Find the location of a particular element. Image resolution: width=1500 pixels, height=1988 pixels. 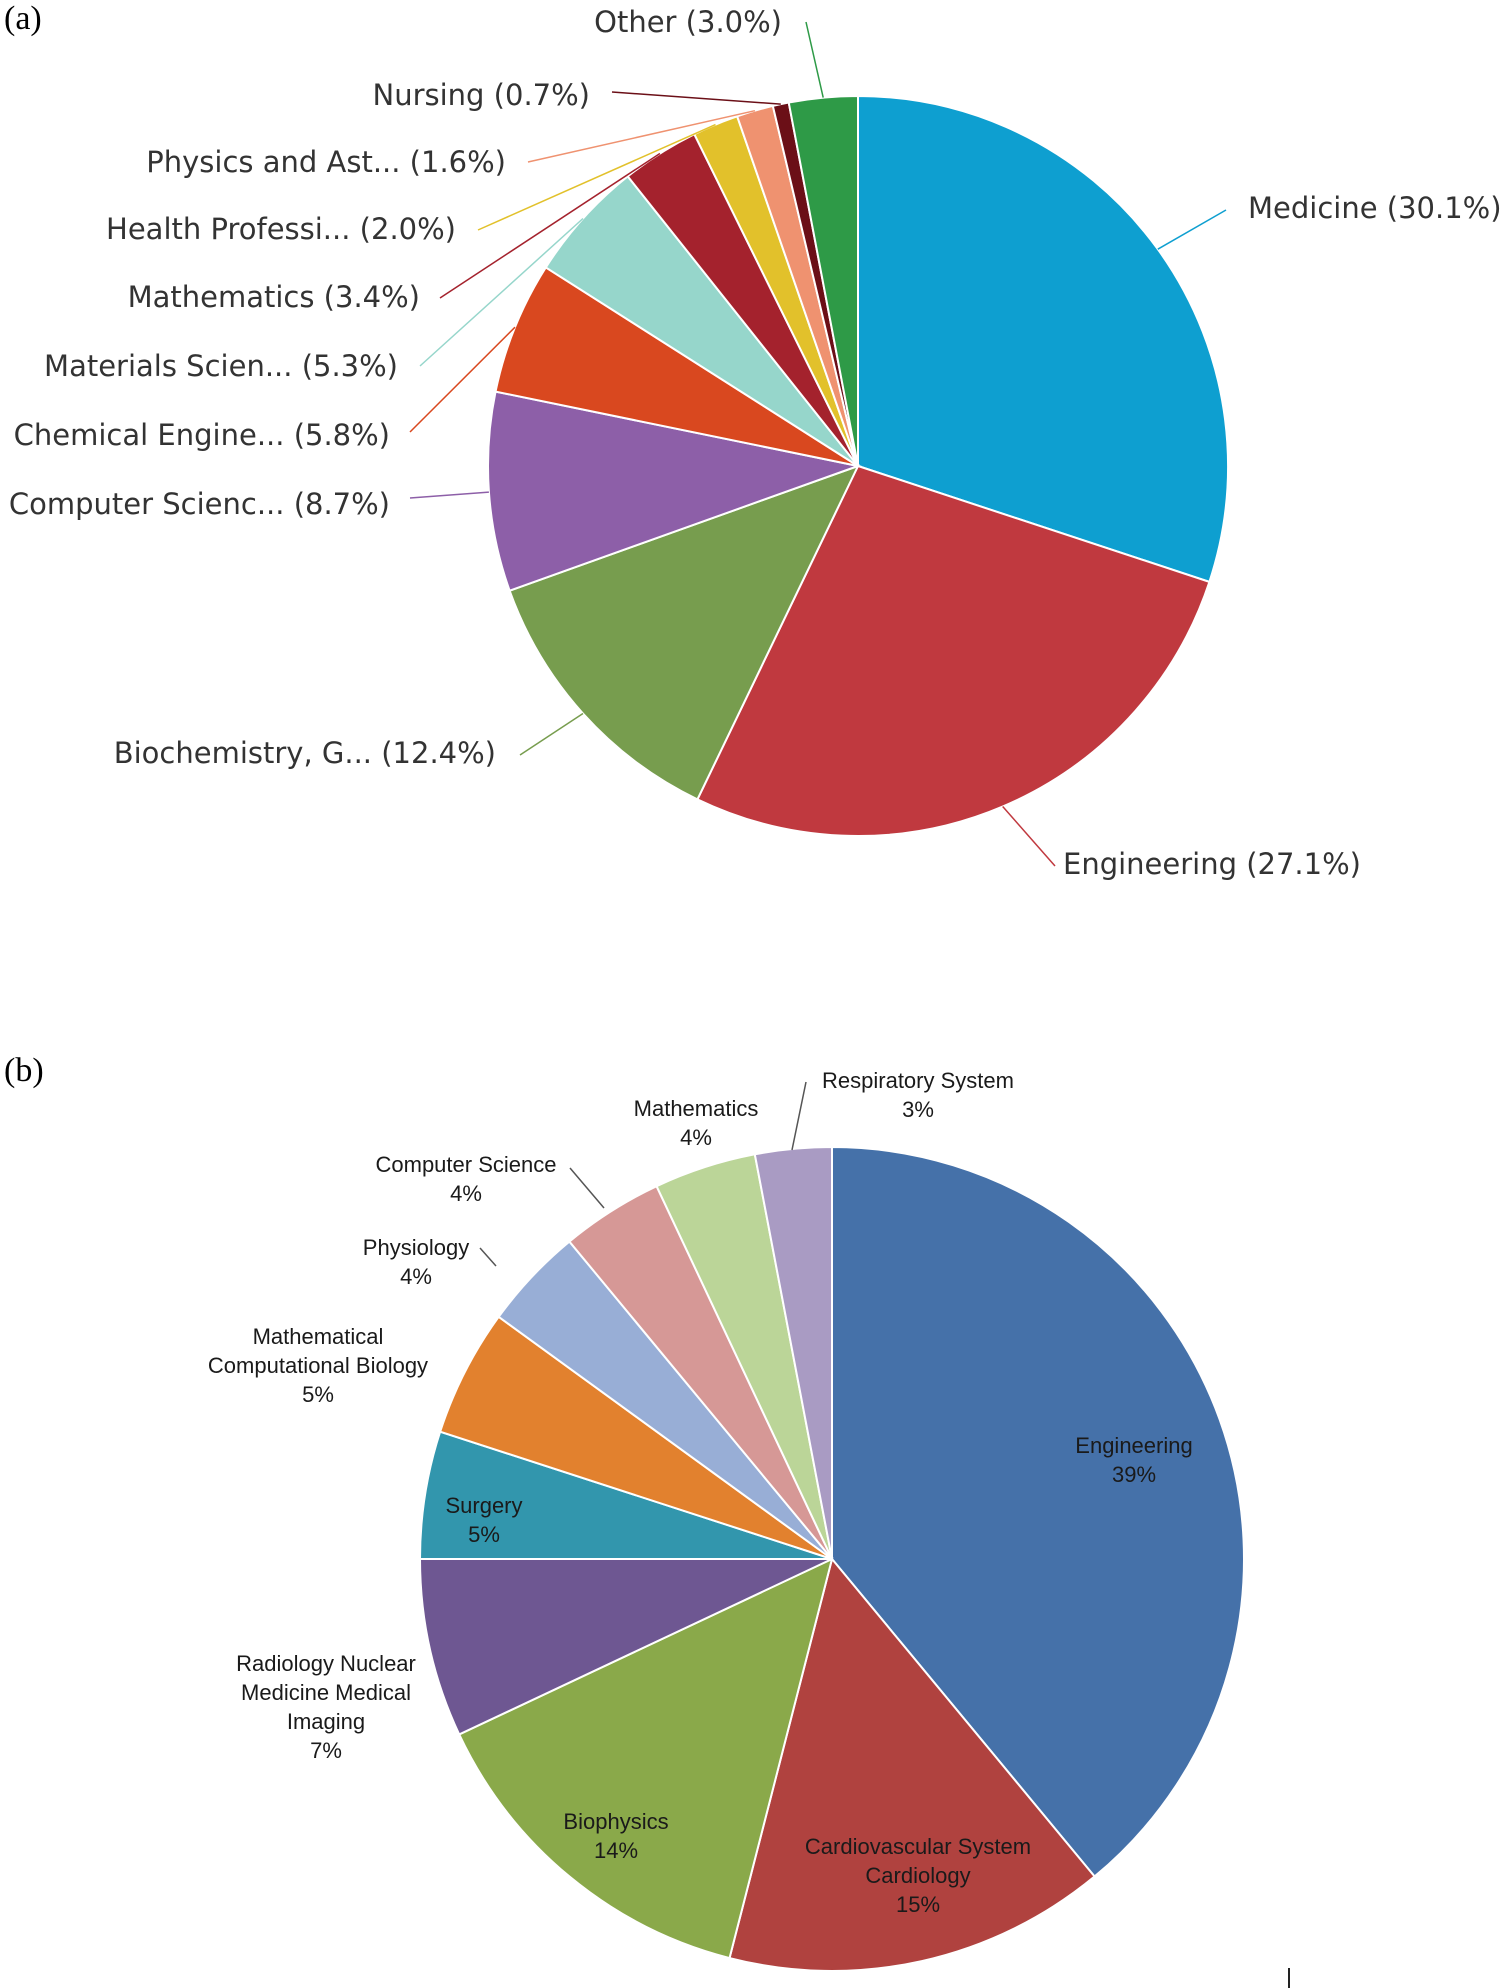

chart-a-leader-engineering is located at coordinates (1029, 836).